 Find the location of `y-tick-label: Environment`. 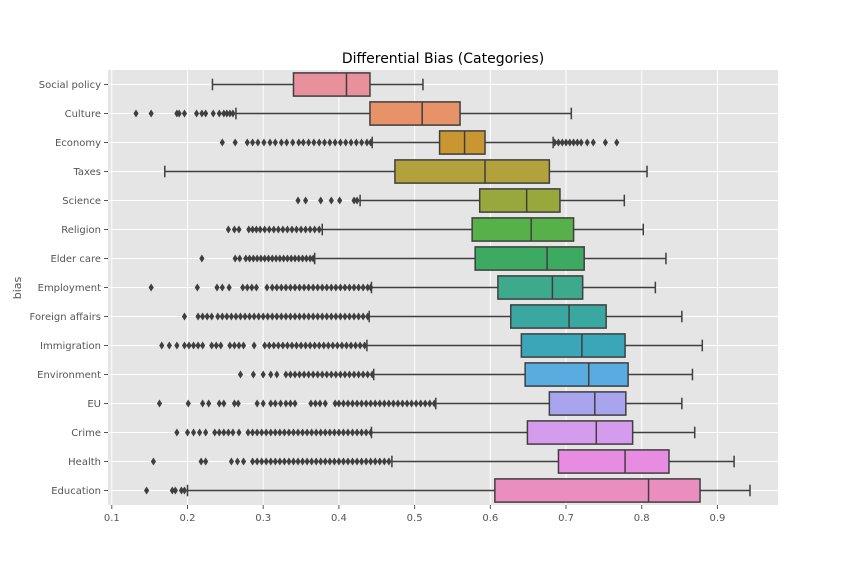

y-tick-label: Environment is located at coordinates (69, 375).